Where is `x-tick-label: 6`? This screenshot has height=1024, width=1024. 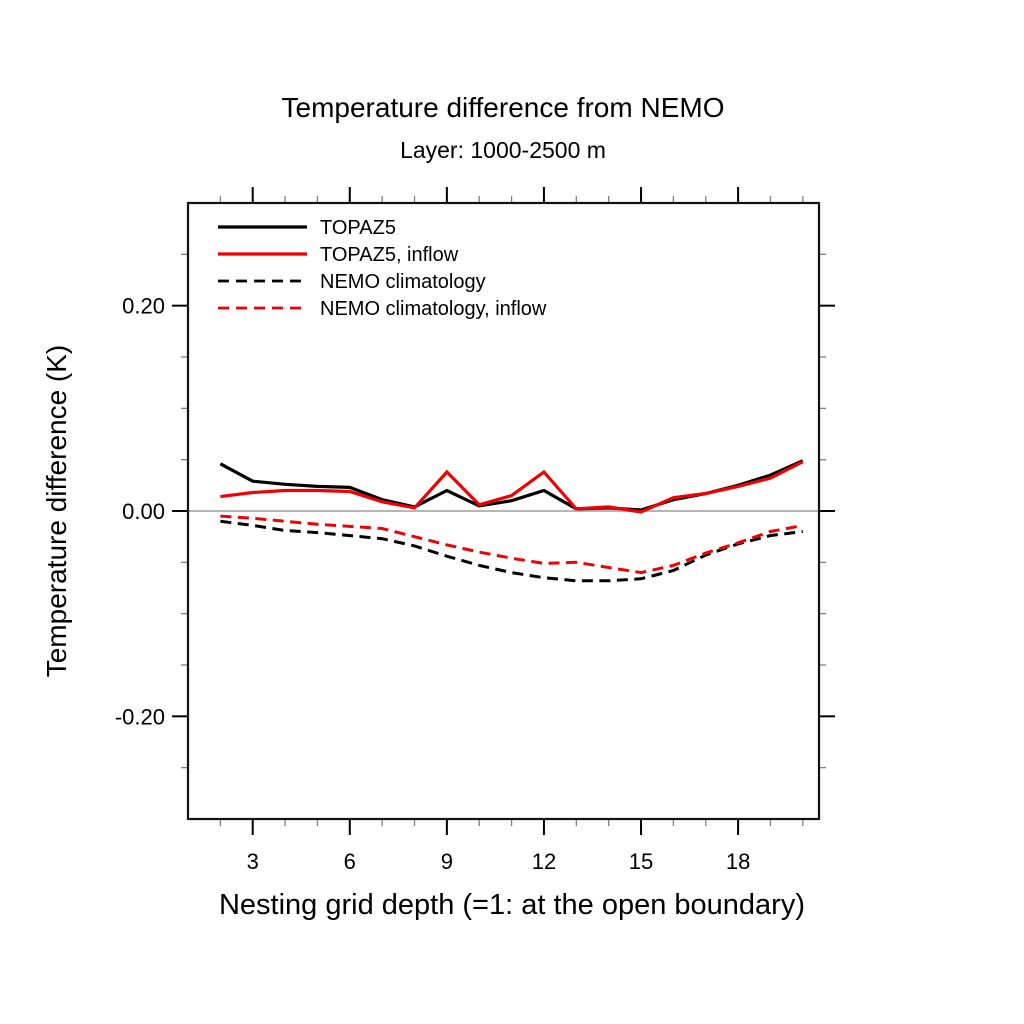 x-tick-label: 6 is located at coordinates (350, 861).